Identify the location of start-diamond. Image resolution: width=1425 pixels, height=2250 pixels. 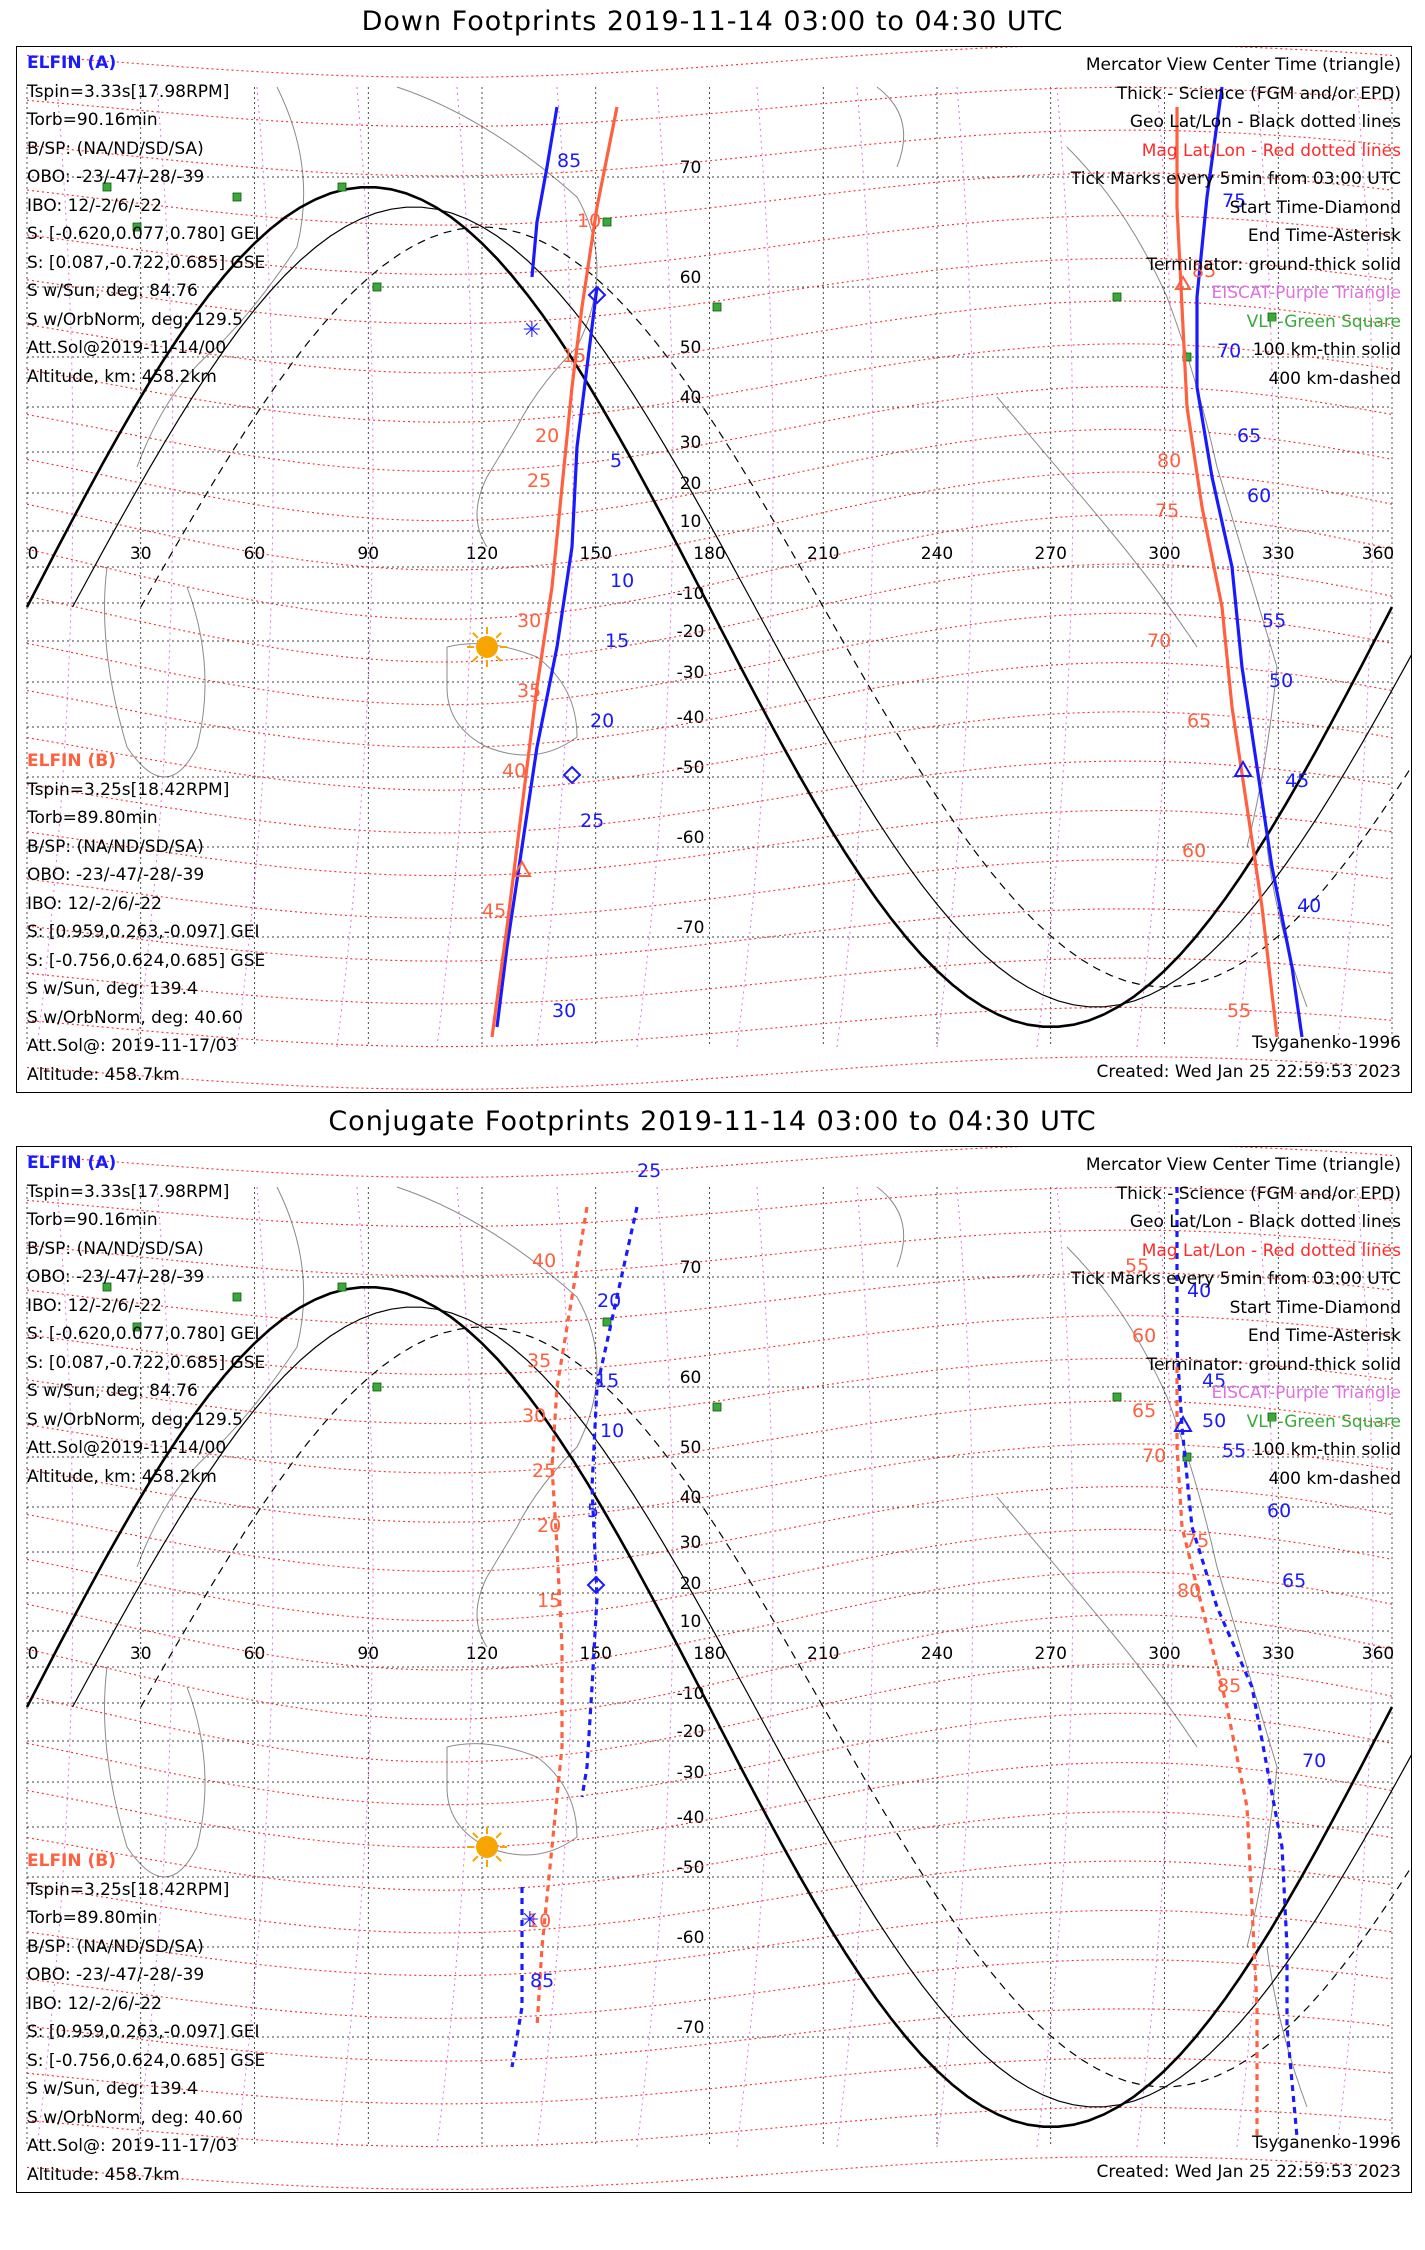
(596, 1585).